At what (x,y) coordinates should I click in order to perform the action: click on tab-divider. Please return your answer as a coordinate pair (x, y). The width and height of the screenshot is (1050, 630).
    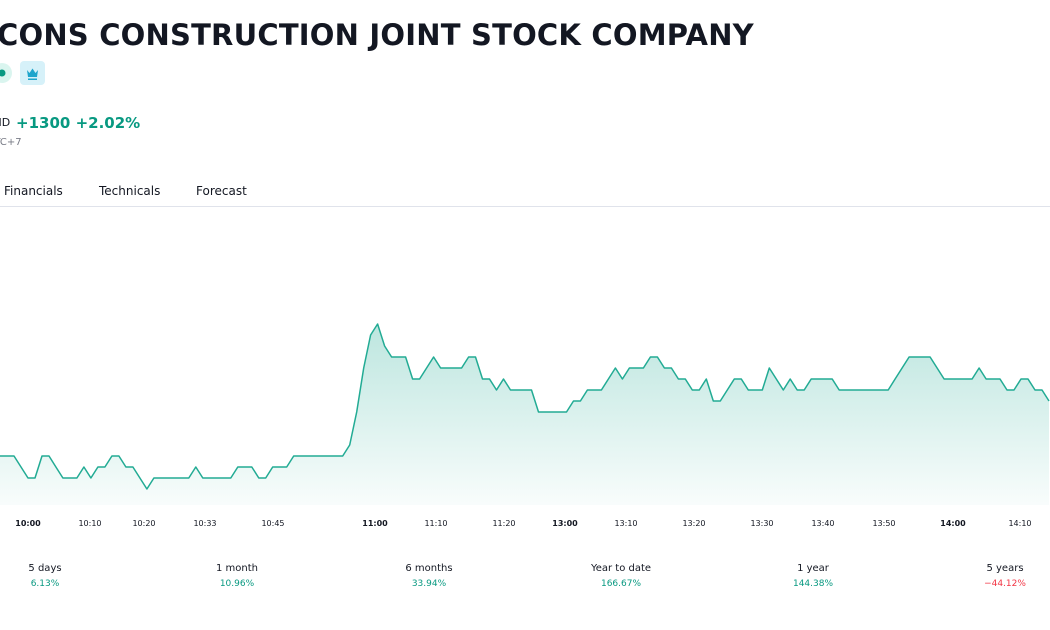
    Looking at the image, I should click on (525, 206).